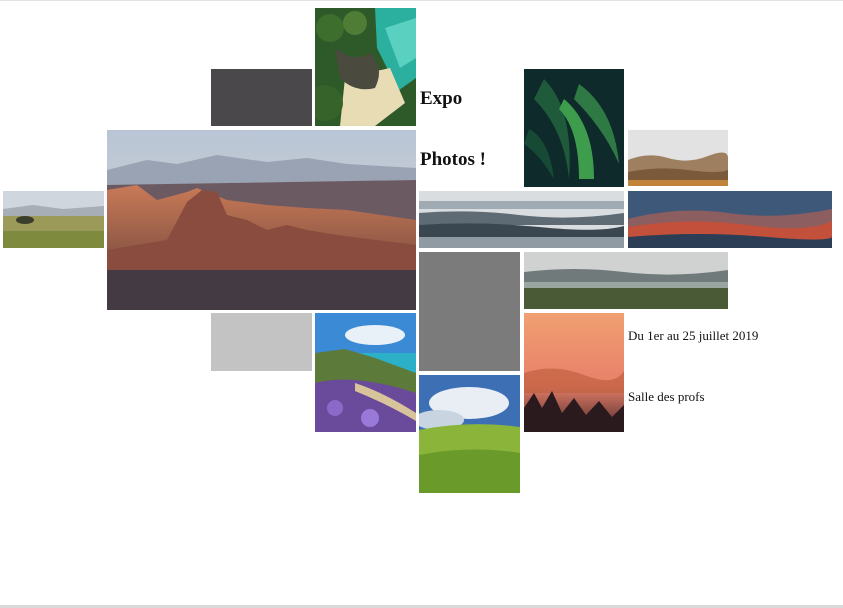 This screenshot has height=608, width=843. Describe the element at coordinates (441, 98) in the screenshot. I see `exhibition-title-line1: Expo` at that location.